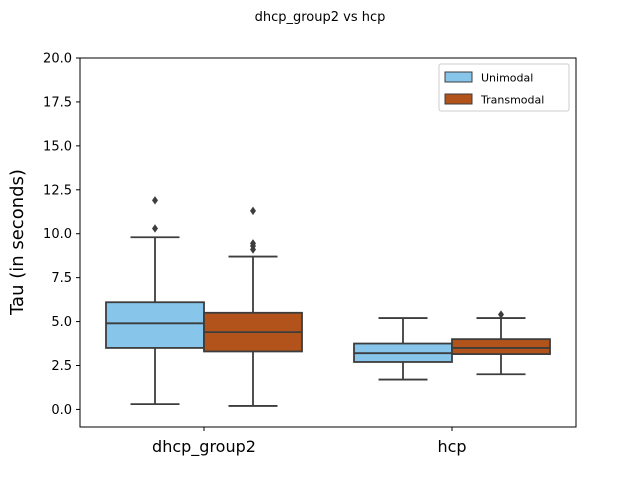 The width and height of the screenshot is (640, 484). I want to click on y-tick-label: 15.0, so click(57, 146).